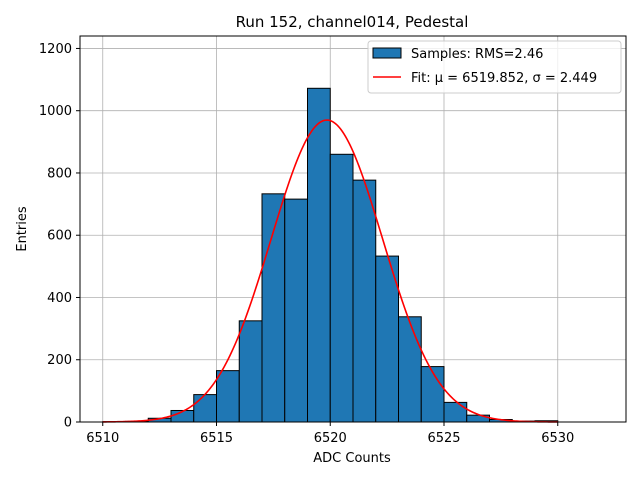  What do you see at coordinates (68, 423) in the screenshot?
I see `y-tick-label: 0` at bounding box center [68, 423].